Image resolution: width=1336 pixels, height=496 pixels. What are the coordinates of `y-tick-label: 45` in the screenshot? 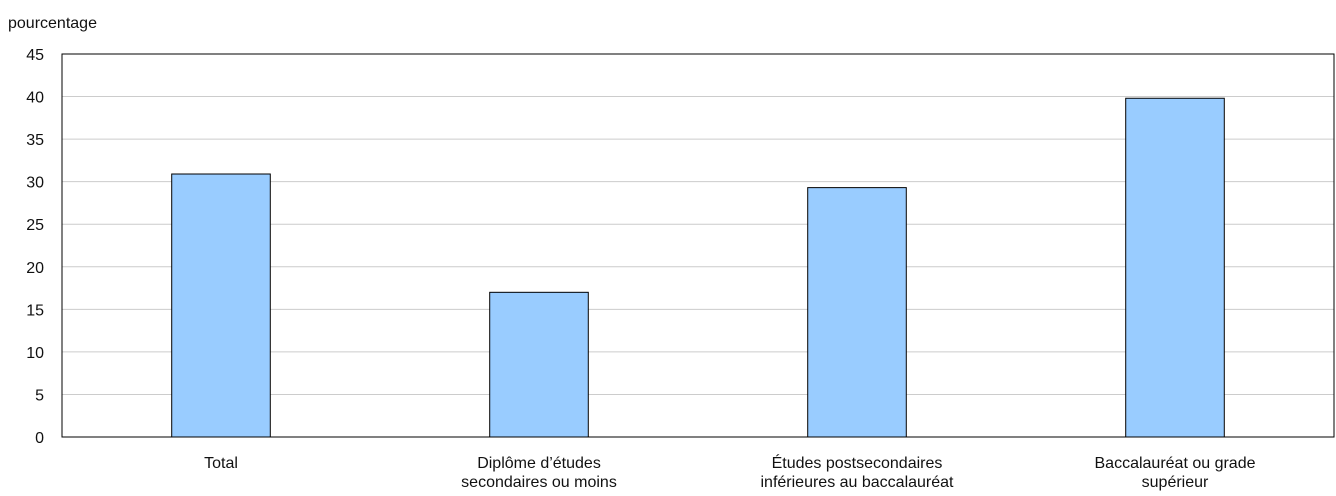 It's located at (35, 55).